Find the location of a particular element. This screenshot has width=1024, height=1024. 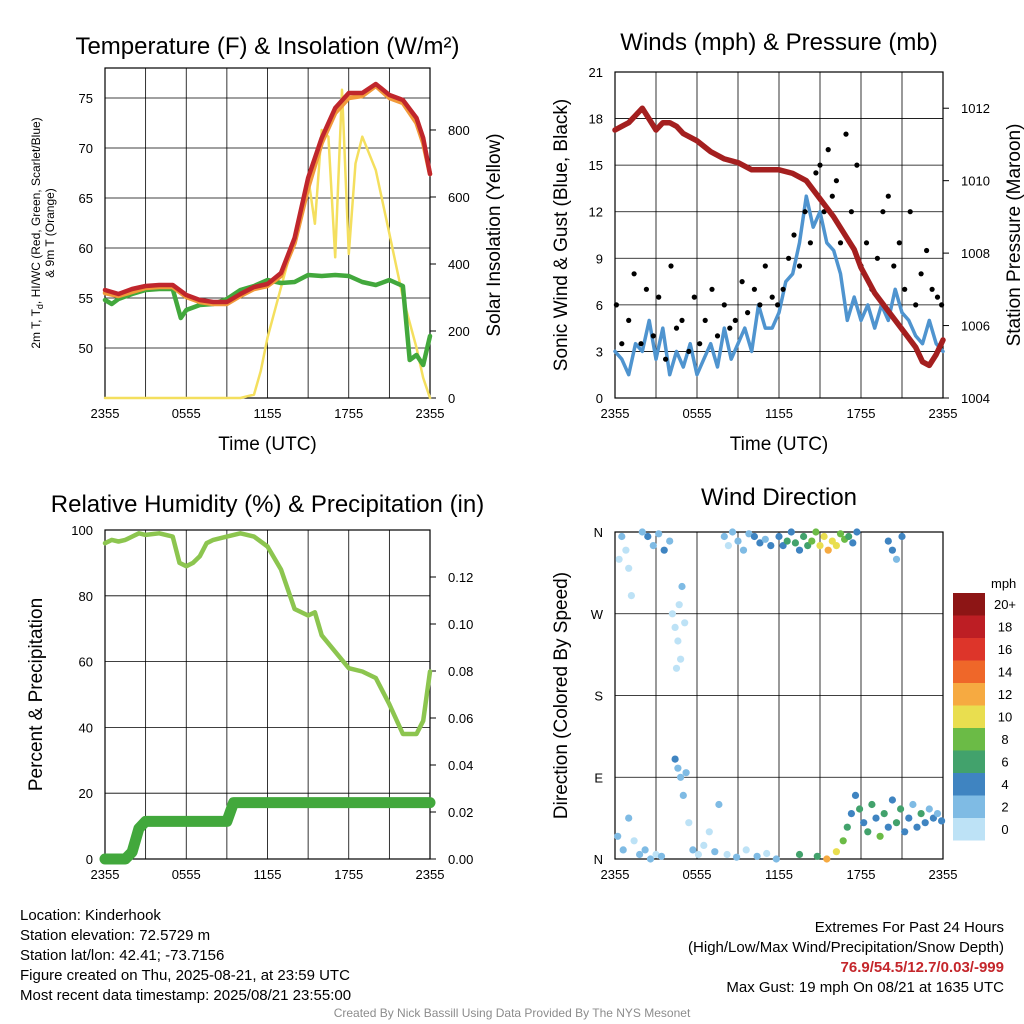

y-tick-label: 21 is located at coordinates (596, 72).